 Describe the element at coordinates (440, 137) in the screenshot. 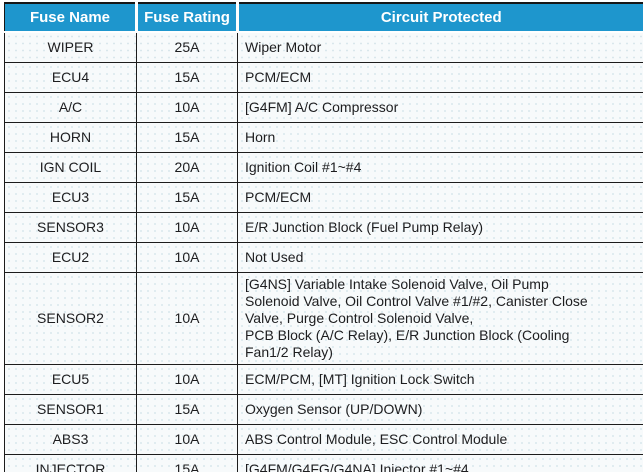

I see `circuit-protected-cell: Horn` at that location.